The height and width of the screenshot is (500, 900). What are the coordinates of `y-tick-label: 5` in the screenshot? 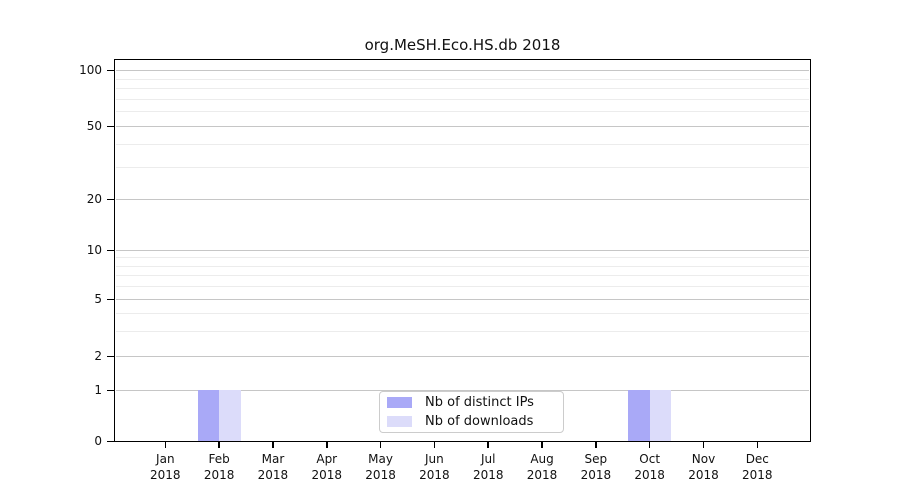 It's located at (98, 299).